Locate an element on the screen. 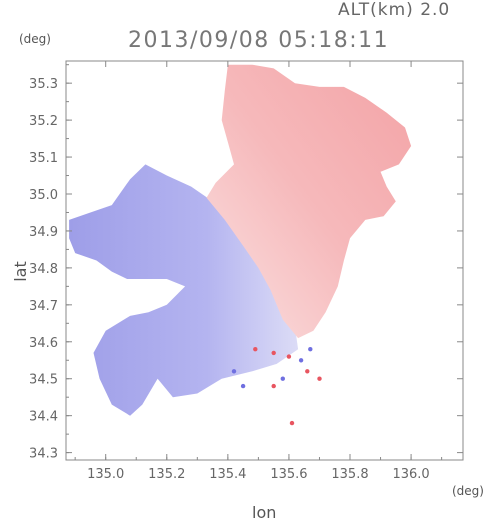  y-tick-label: 35.2 is located at coordinates (43, 121).